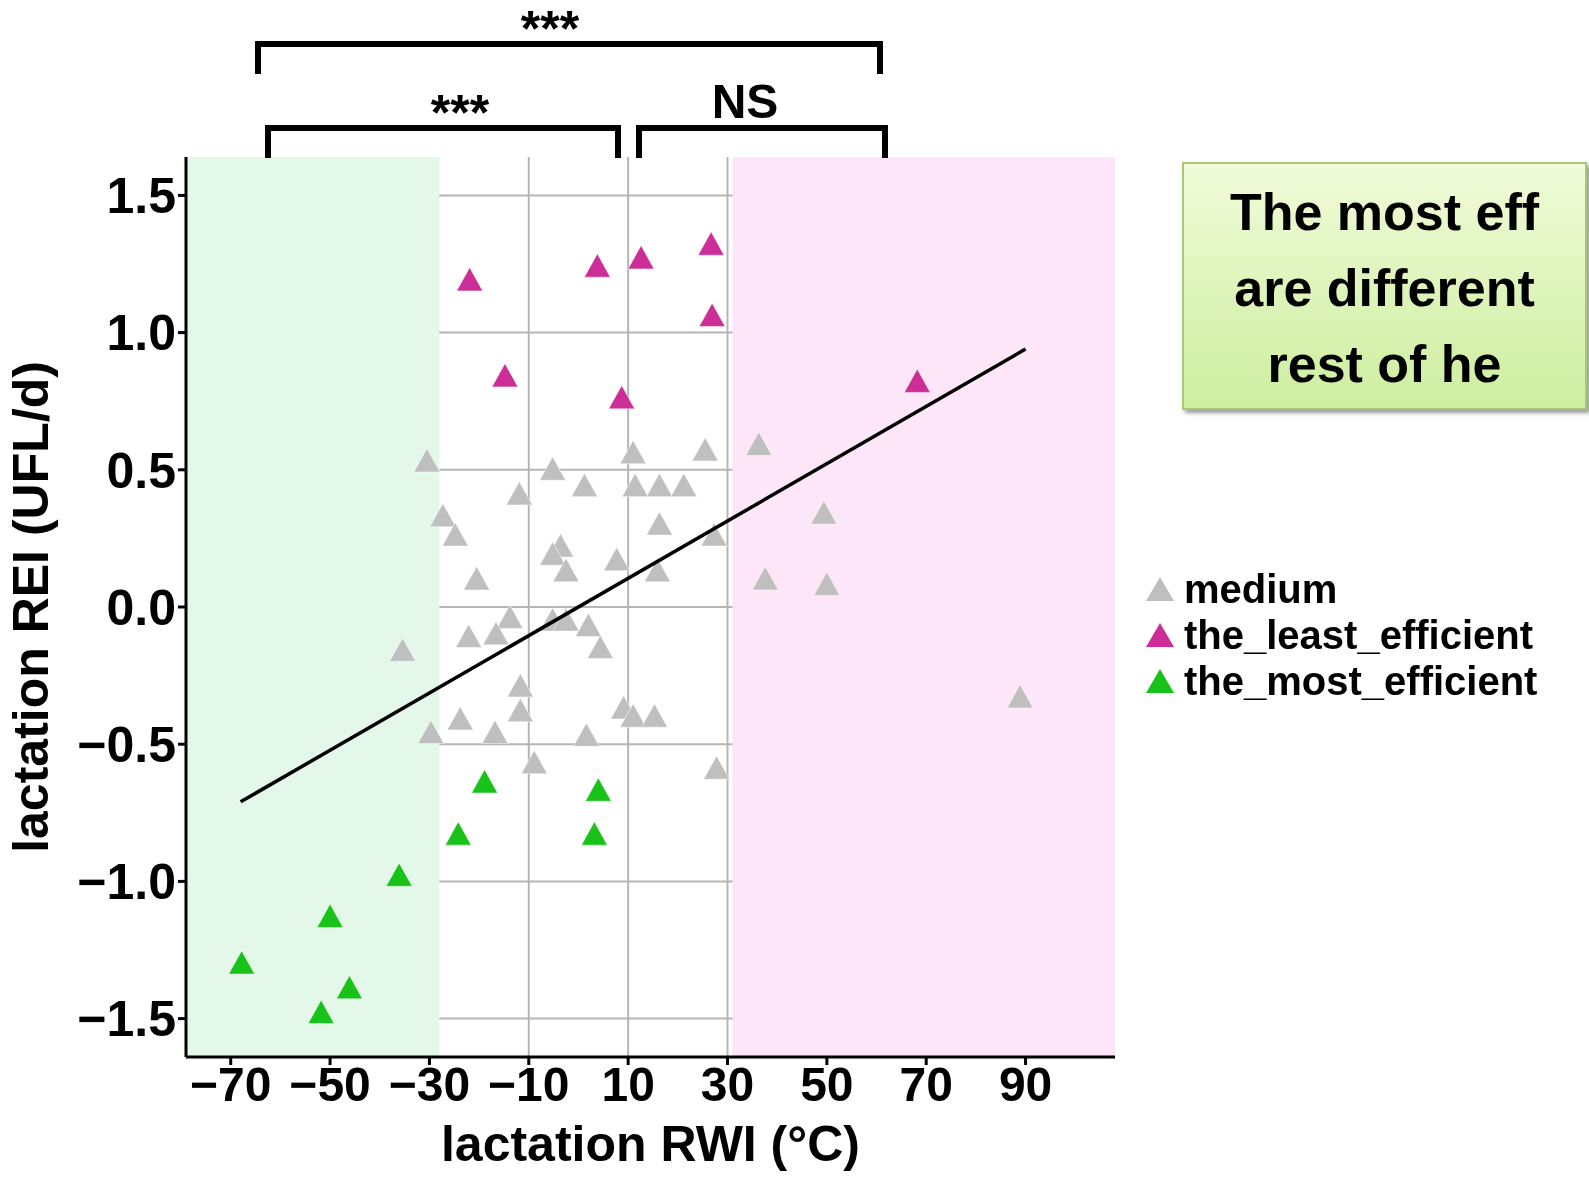 The width and height of the screenshot is (1589, 1177). I want to click on y-tick-label: 0.0, so click(141, 607).